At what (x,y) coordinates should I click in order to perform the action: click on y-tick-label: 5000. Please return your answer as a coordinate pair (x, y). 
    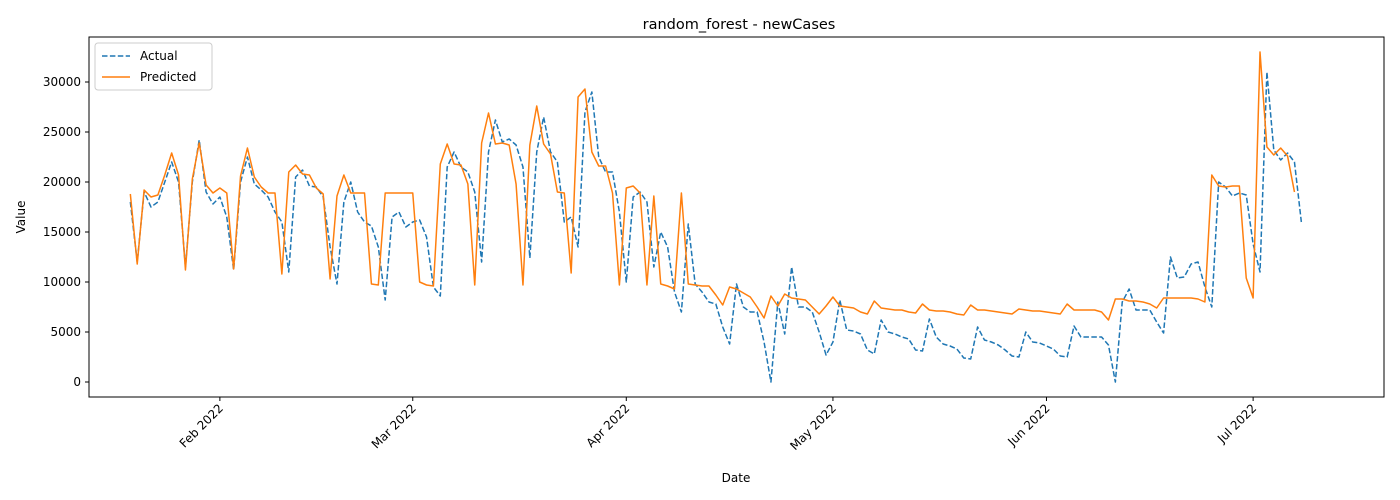
    Looking at the image, I should click on (65, 332).